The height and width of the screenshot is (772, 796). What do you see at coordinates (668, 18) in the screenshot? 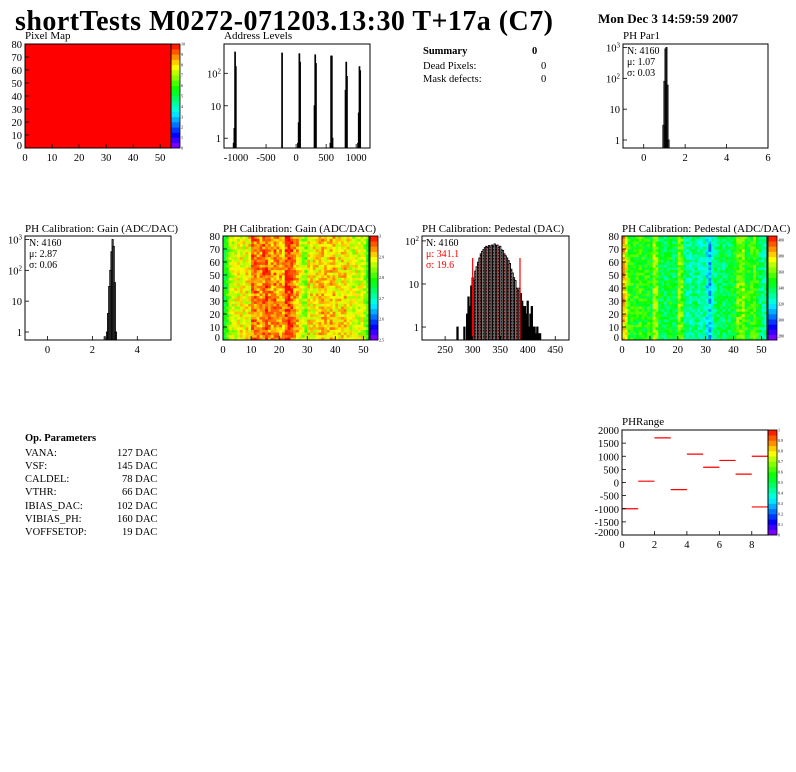
I see `timestamp: Mon Dec 3 14:59:59 2007` at bounding box center [668, 18].